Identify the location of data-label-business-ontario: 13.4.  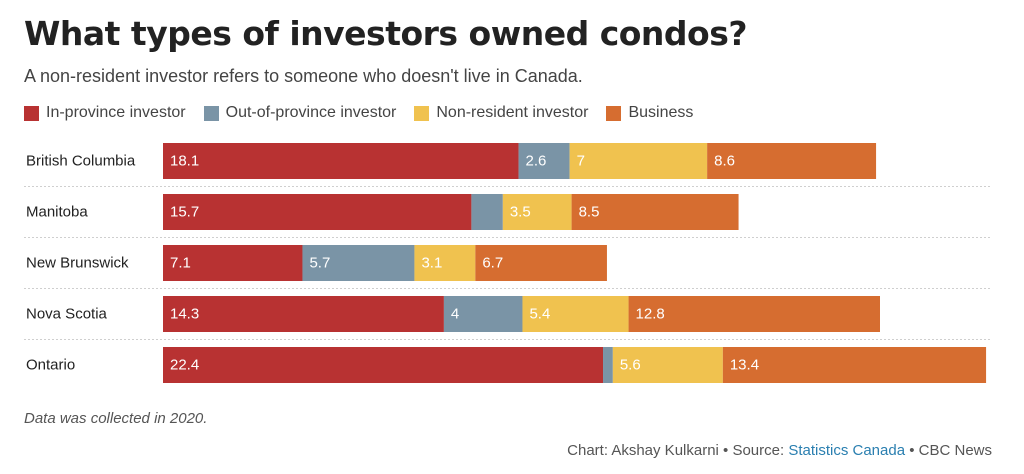
(744, 365).